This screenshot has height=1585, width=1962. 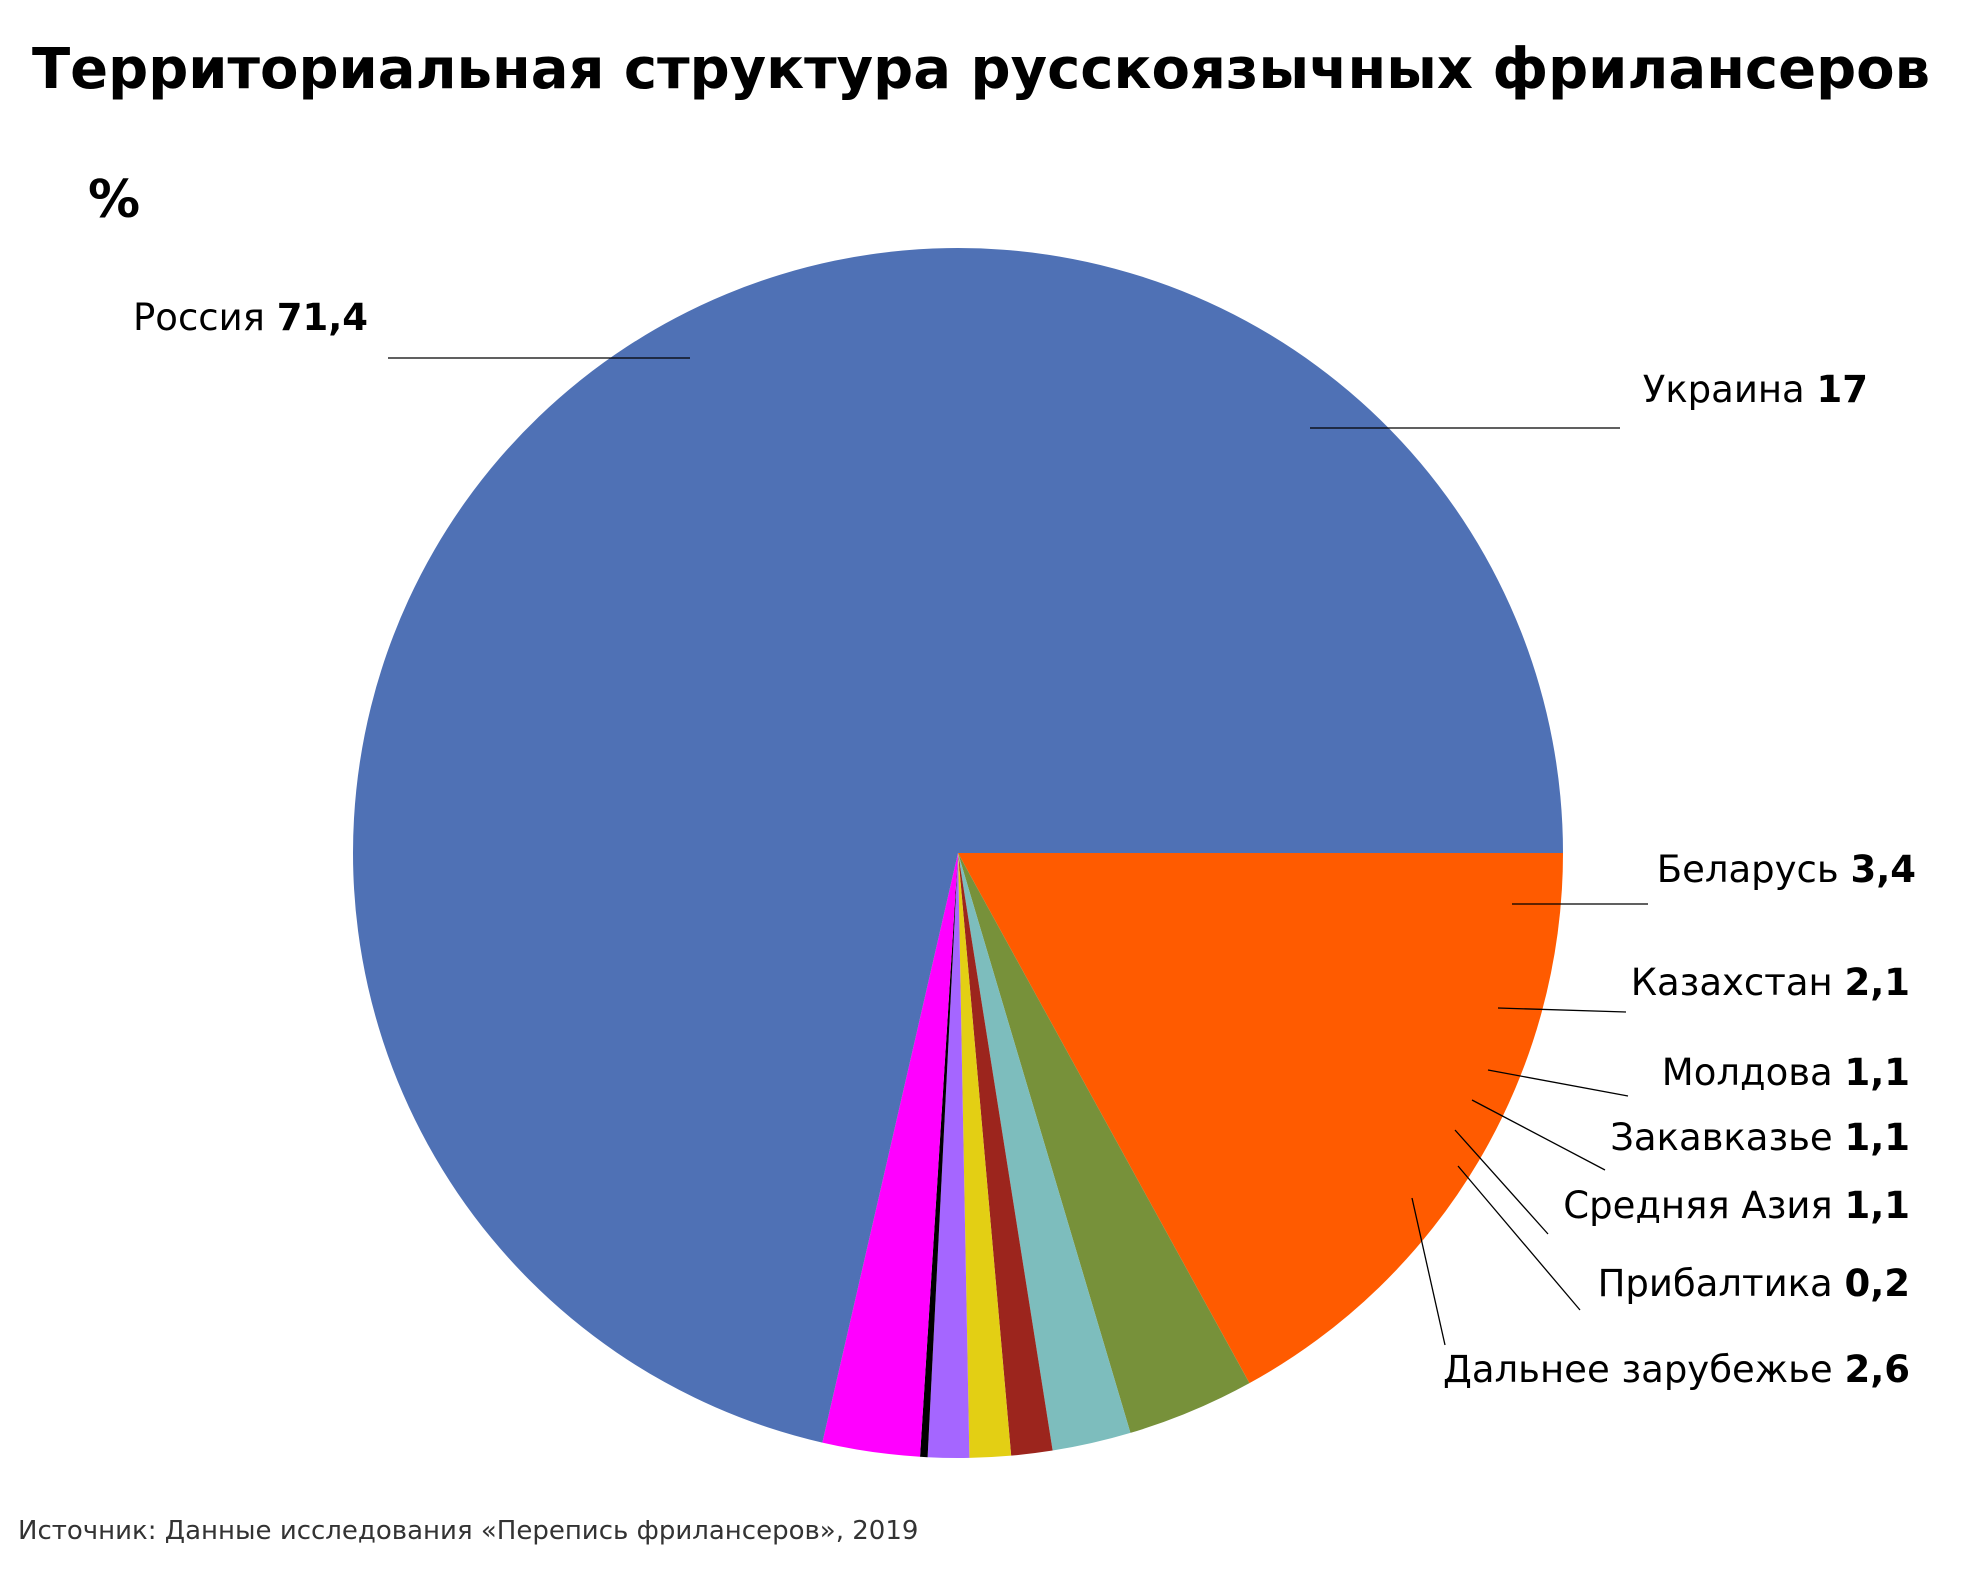 I want to click on slice-label-value: 2,1, so click(x=1877, y=982).